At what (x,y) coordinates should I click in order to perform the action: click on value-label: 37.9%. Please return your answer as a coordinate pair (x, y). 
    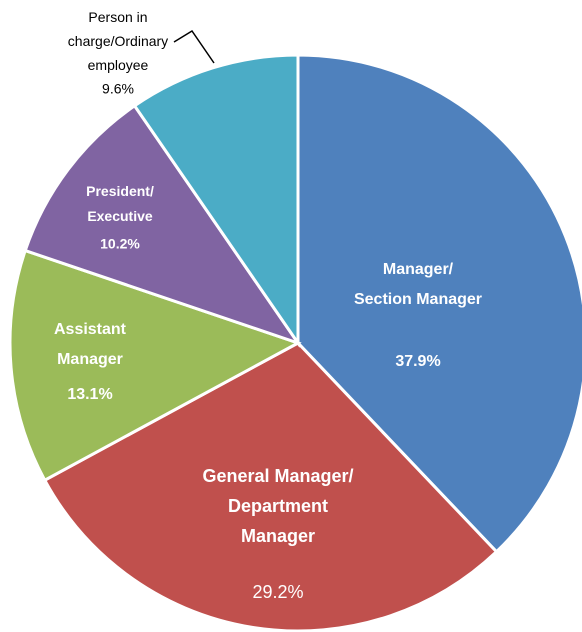
    Looking at the image, I should click on (417, 361).